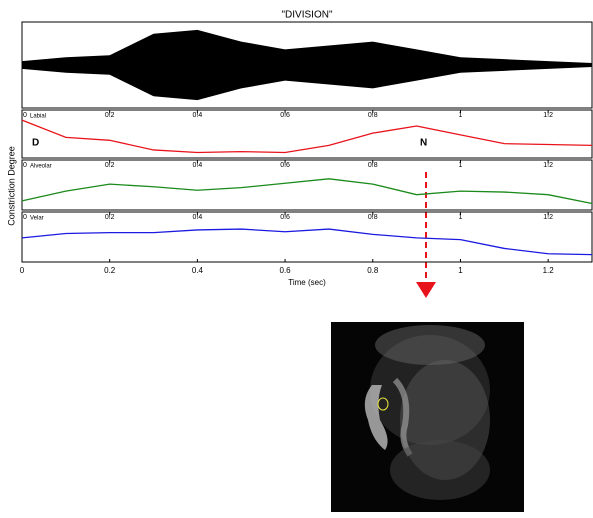  What do you see at coordinates (11, 186) in the screenshot?
I see `y-axis-label: Constriction Degree` at bounding box center [11, 186].